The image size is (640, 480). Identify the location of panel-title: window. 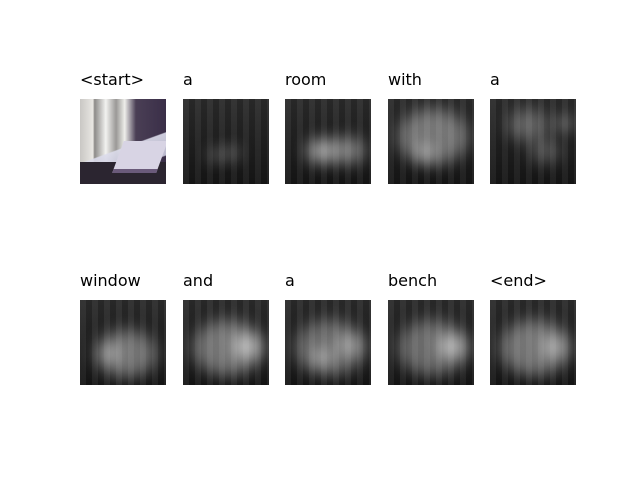
(110, 280).